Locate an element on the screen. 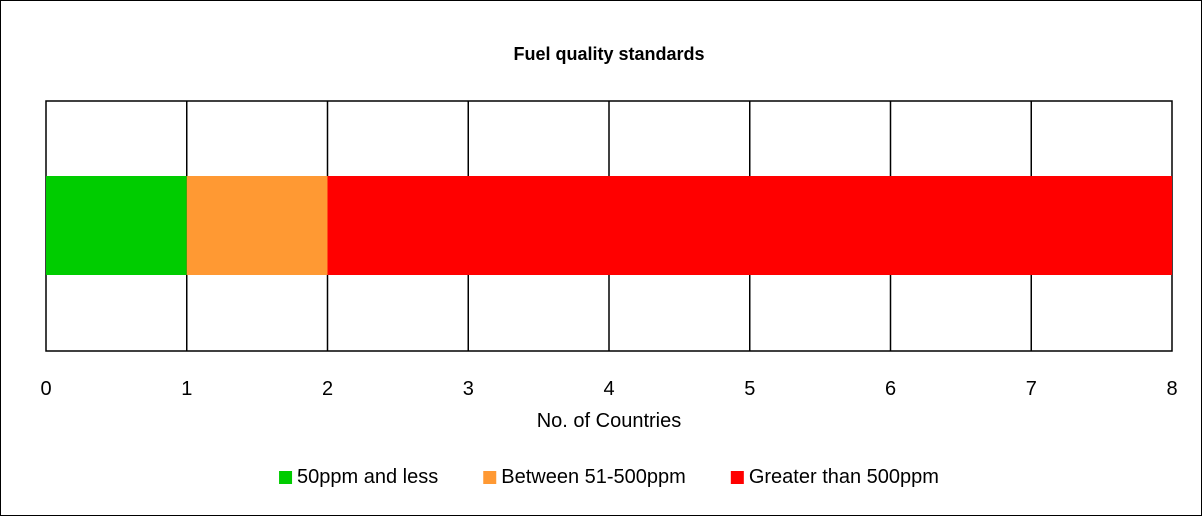  x-tick-label: 0 is located at coordinates (45, 389).